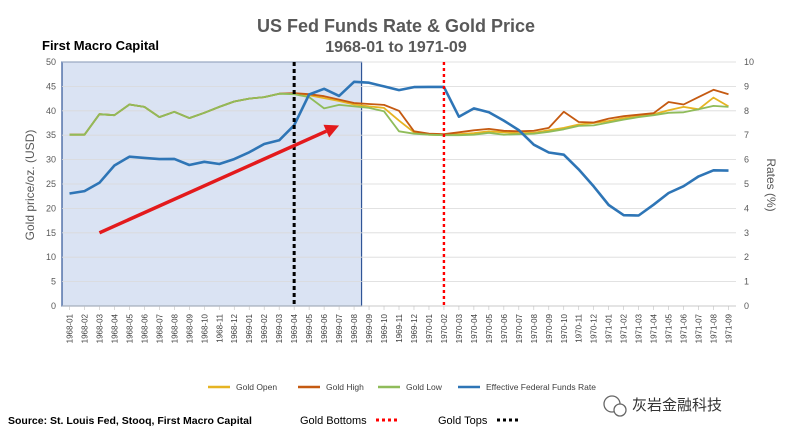 This screenshot has width=800, height=438. Describe the element at coordinates (294, 328) in the screenshot. I see `x-tick-label: 1969-04` at that location.